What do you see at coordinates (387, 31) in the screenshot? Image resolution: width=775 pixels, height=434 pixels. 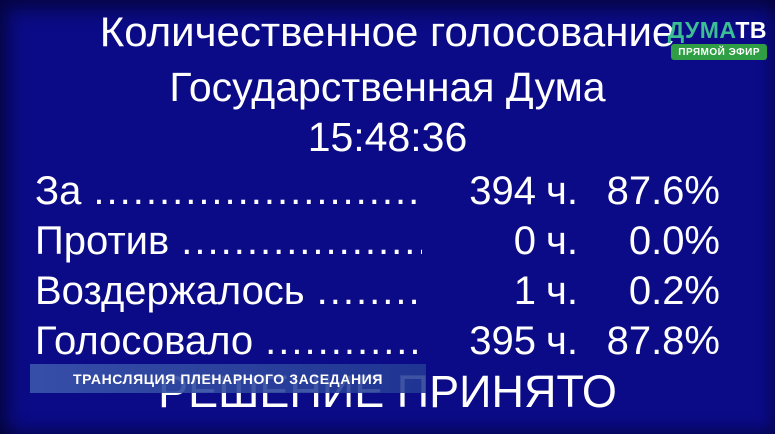 I see `vote-type-title: Количественное голосование` at bounding box center [387, 31].